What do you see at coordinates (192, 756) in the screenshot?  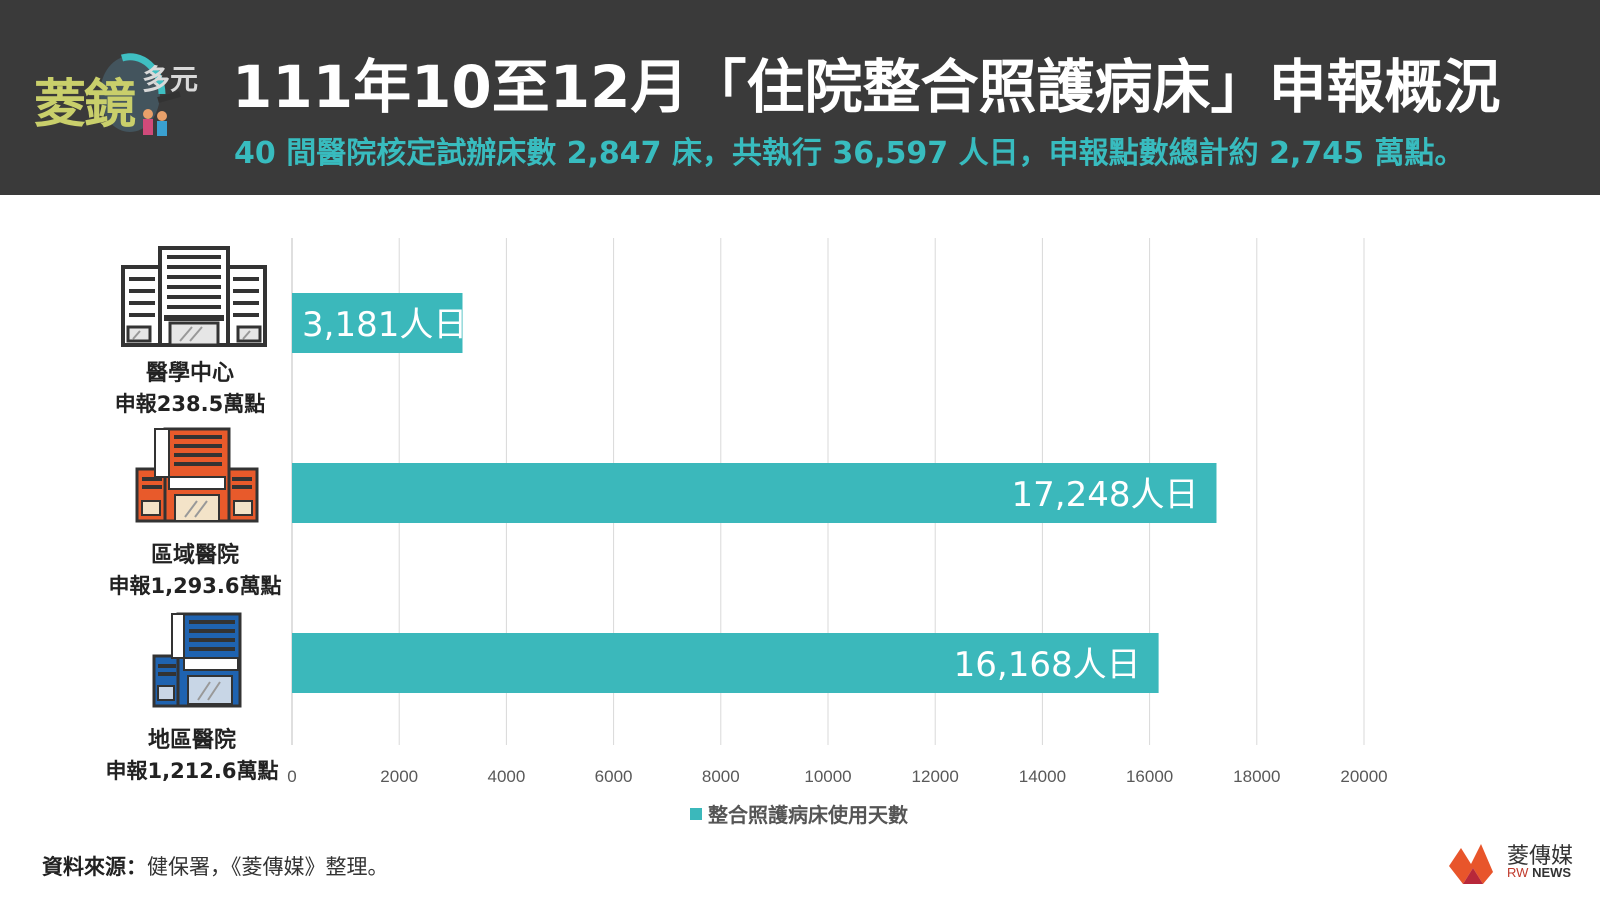 I see `category-label-district-hospital: 地區醫院 申報1,212.6萬點` at bounding box center [192, 756].